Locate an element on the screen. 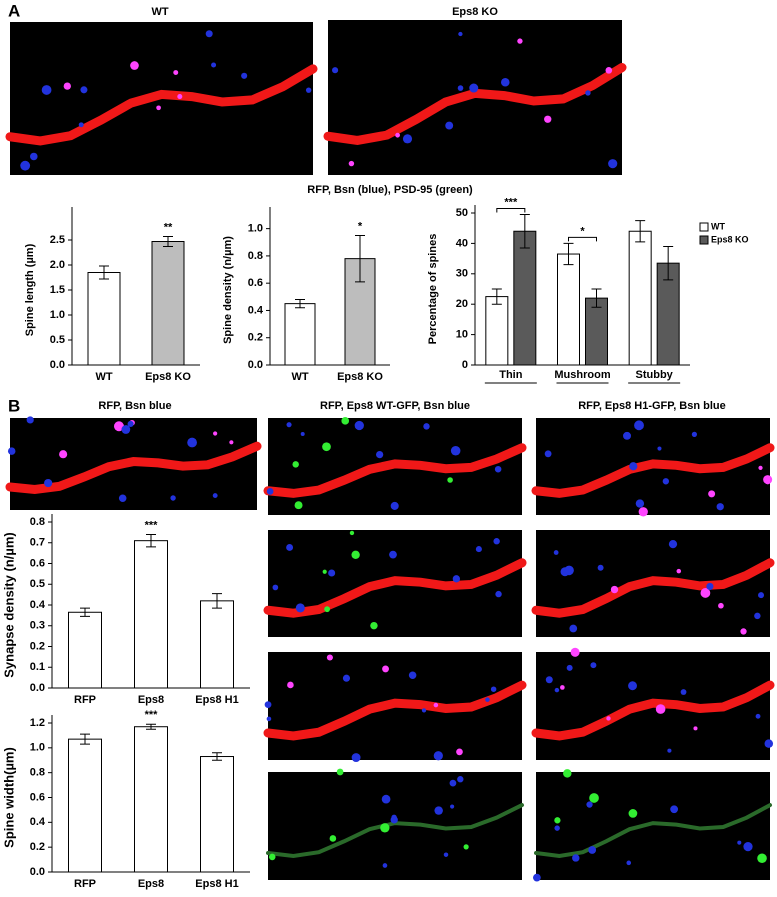 Image resolution: width=777 pixels, height=897 pixels. legend-label: WT is located at coordinates (718, 226).